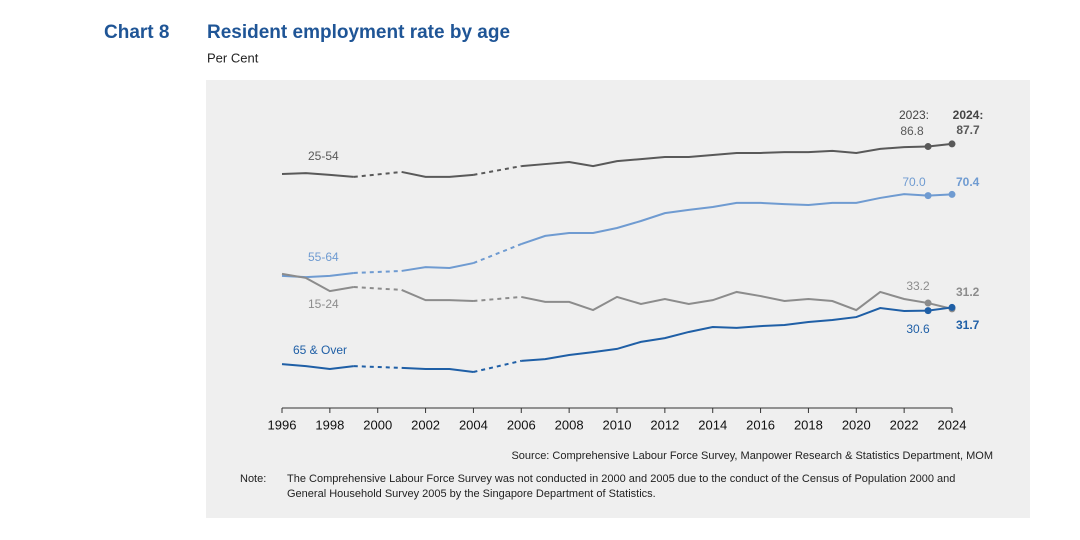 This screenshot has height=540, width=1080. Describe the element at coordinates (968, 182) in the screenshot. I see `value-label: 70.4` at that location.